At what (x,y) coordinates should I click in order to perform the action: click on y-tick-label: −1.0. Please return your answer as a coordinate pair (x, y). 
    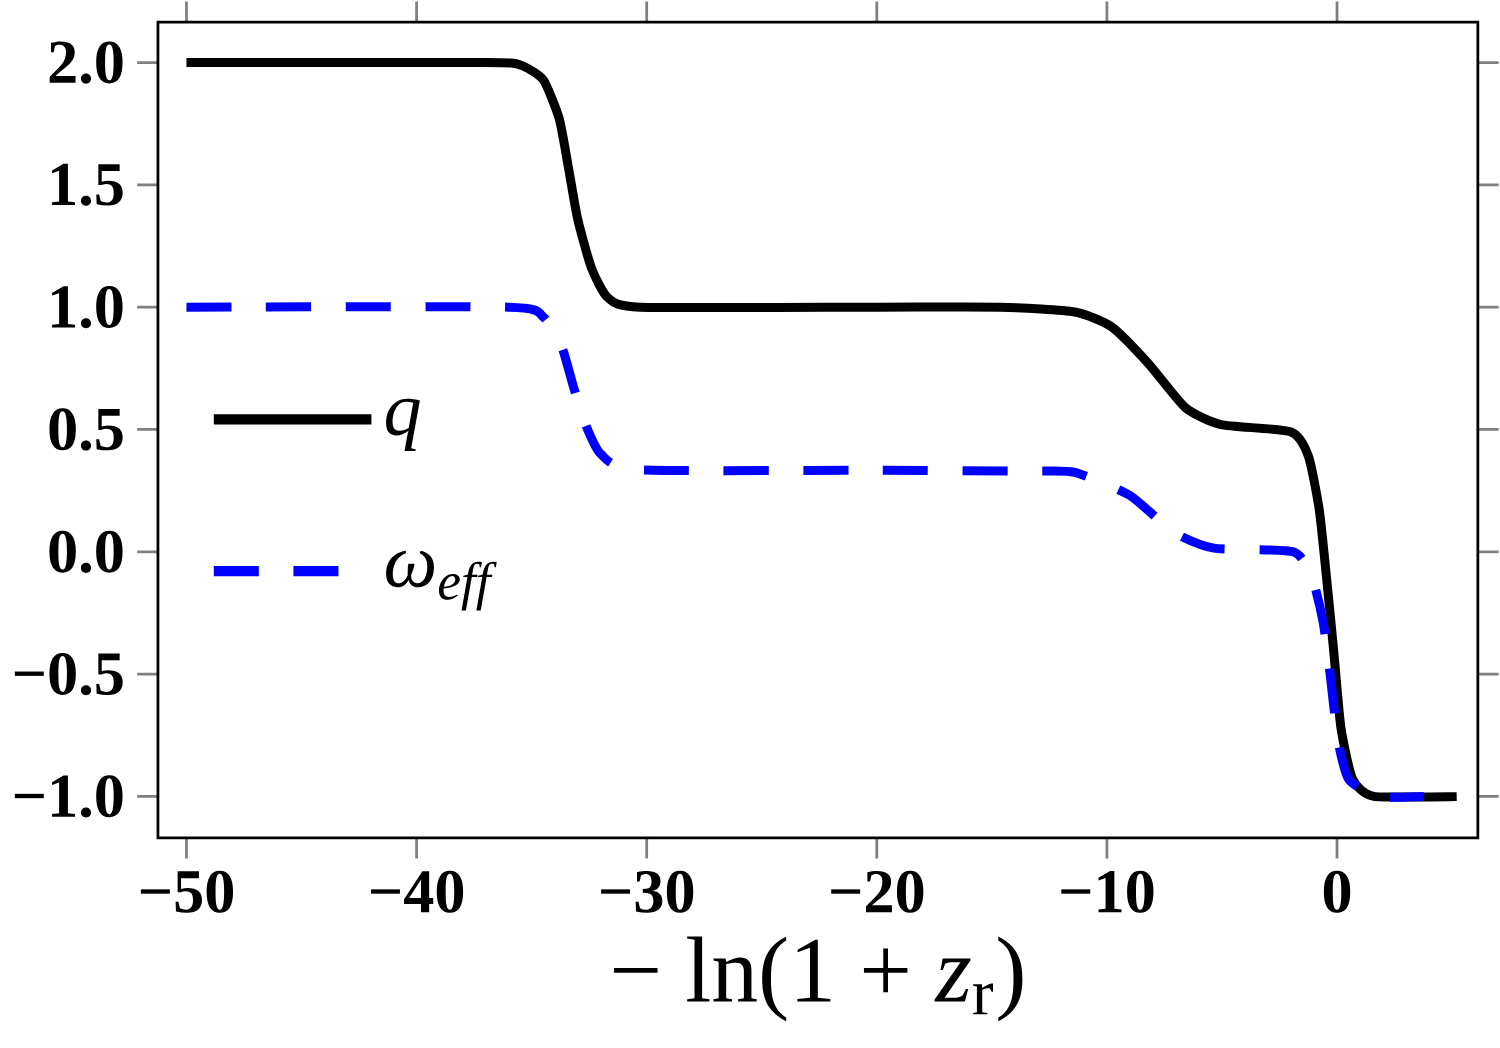
    Looking at the image, I should click on (68, 796).